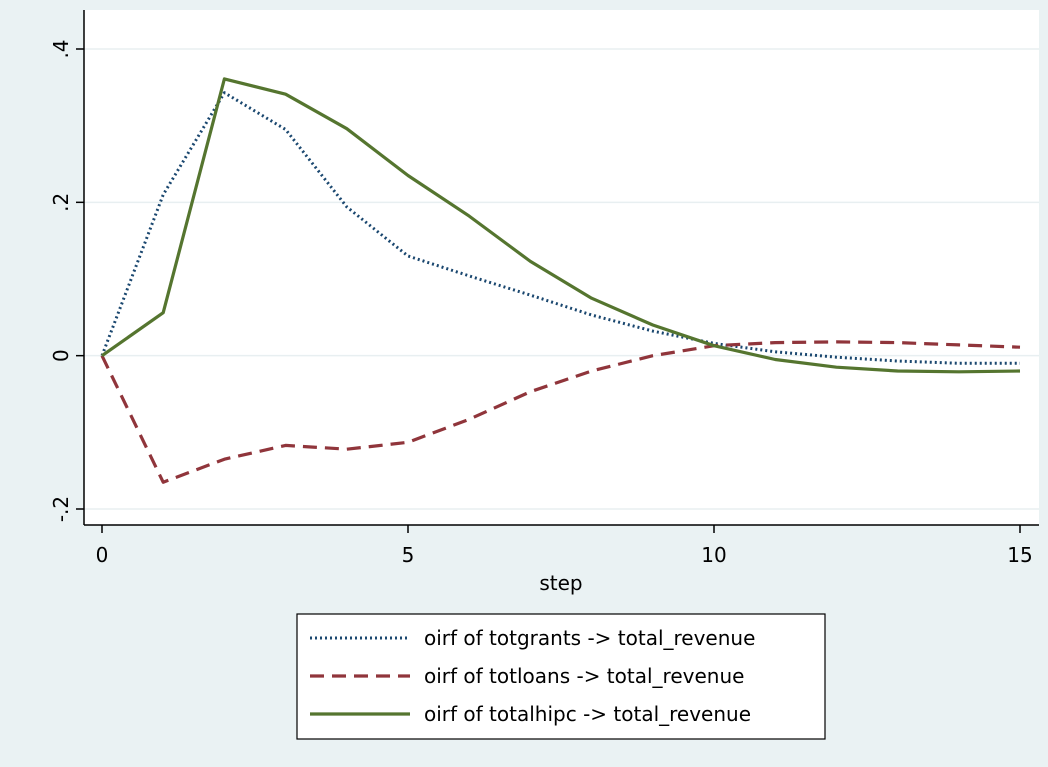 This screenshot has width=1048, height=767. Describe the element at coordinates (61, 509) in the screenshot. I see `y-tick-label: -.2` at that location.